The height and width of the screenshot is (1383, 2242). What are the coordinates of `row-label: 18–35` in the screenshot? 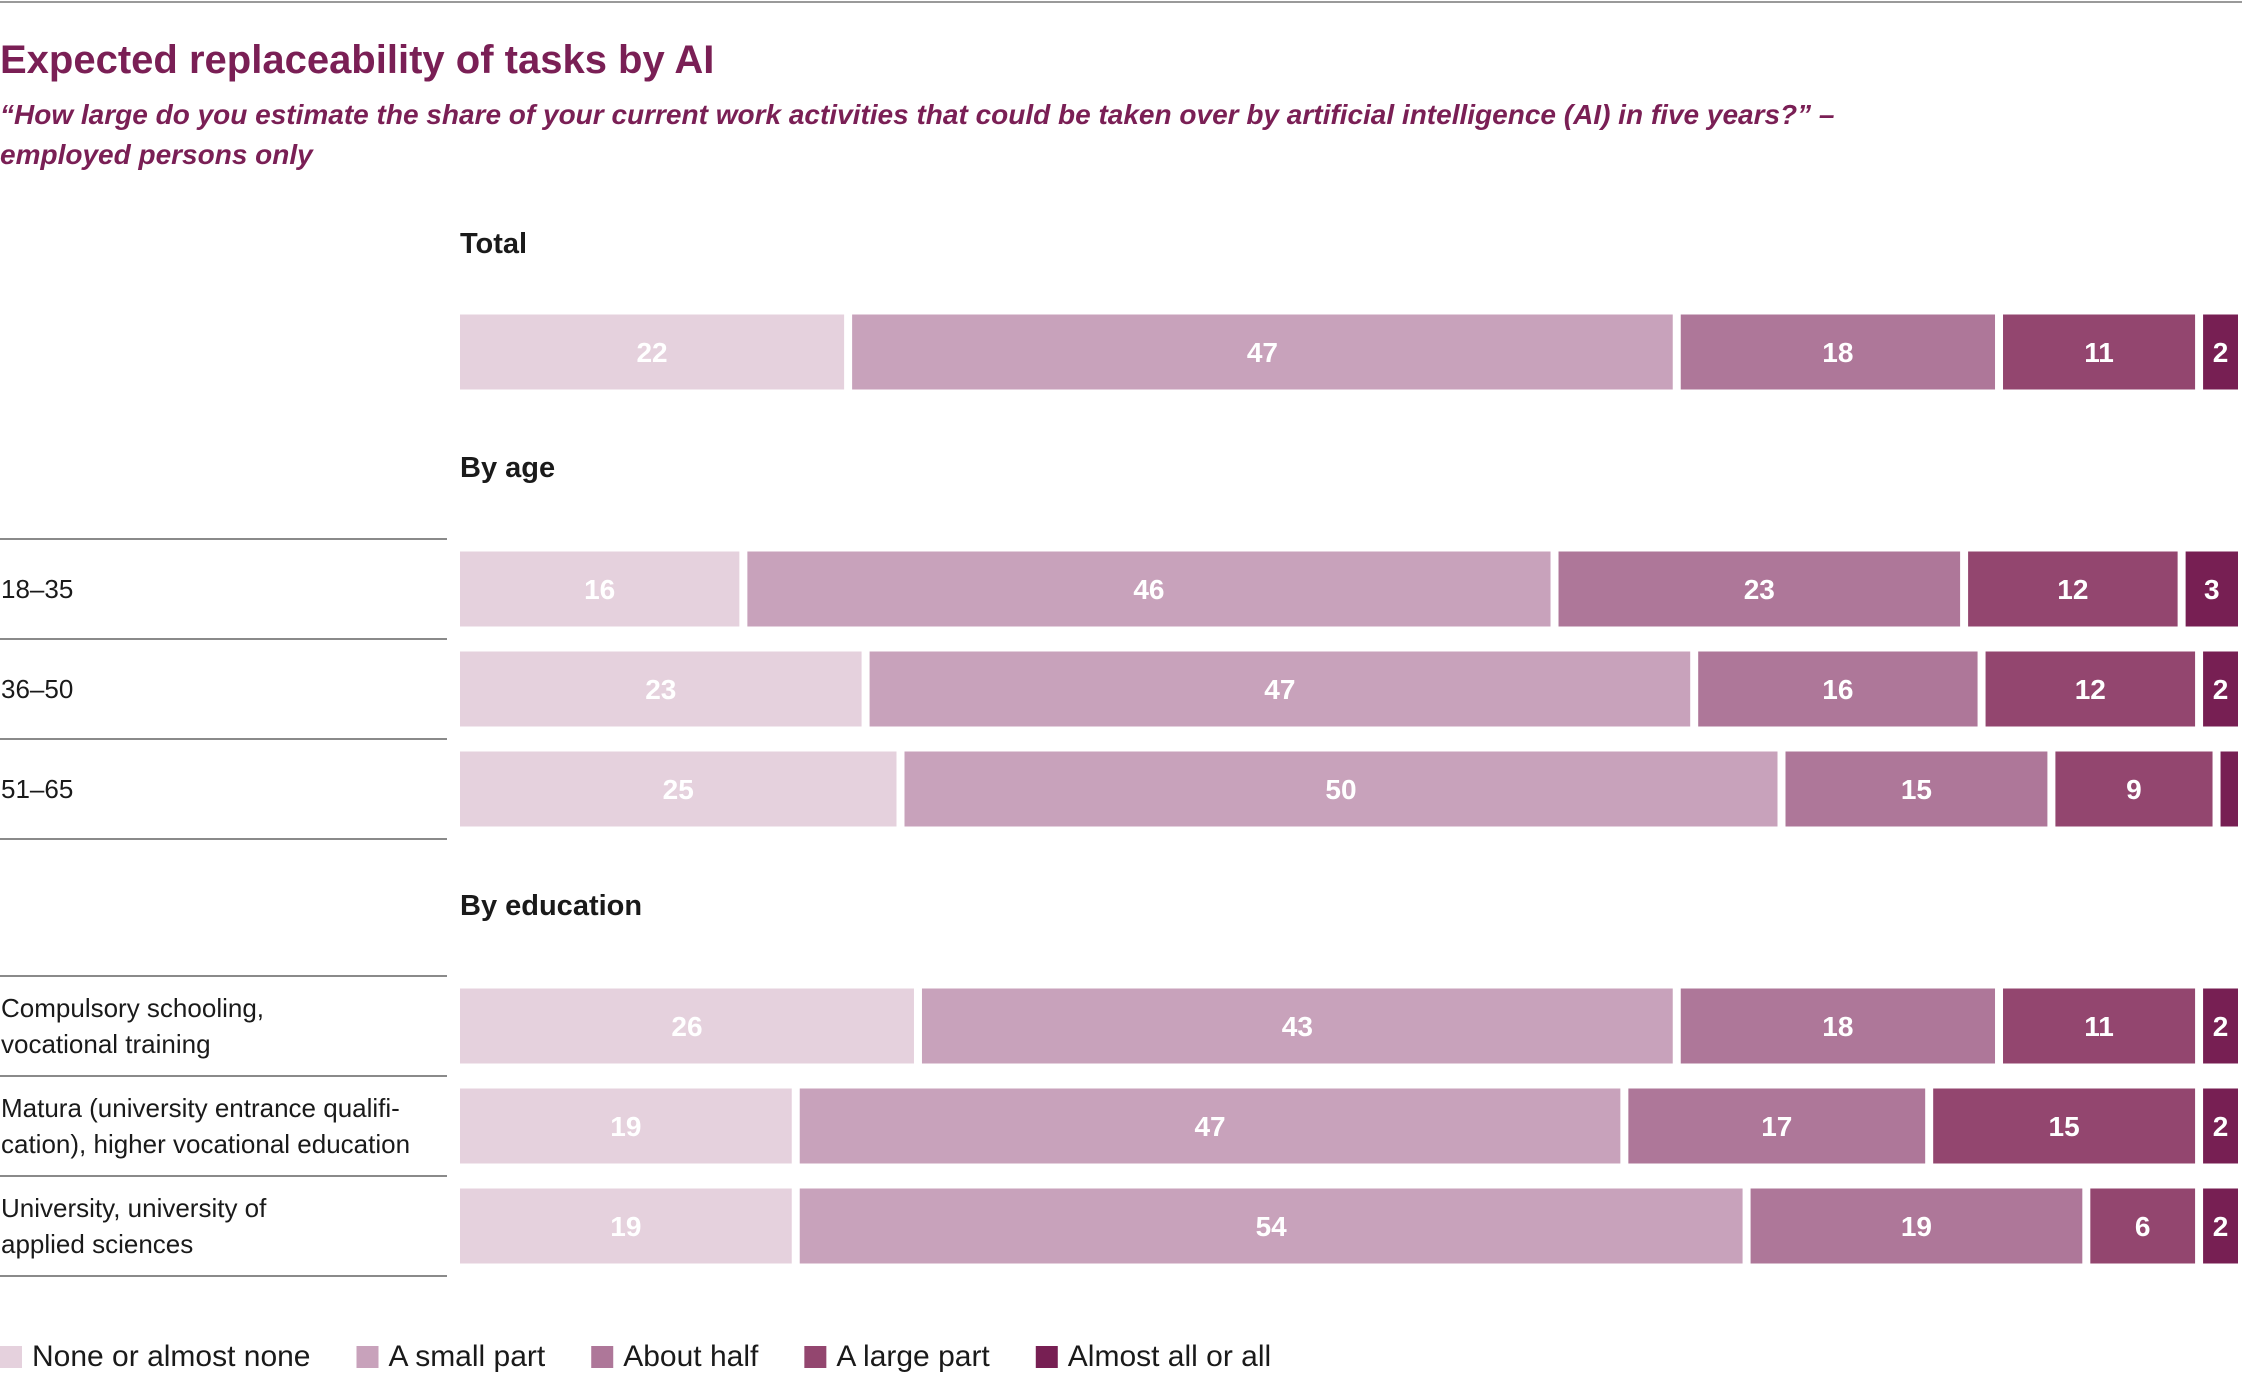 It's located at (37, 589).